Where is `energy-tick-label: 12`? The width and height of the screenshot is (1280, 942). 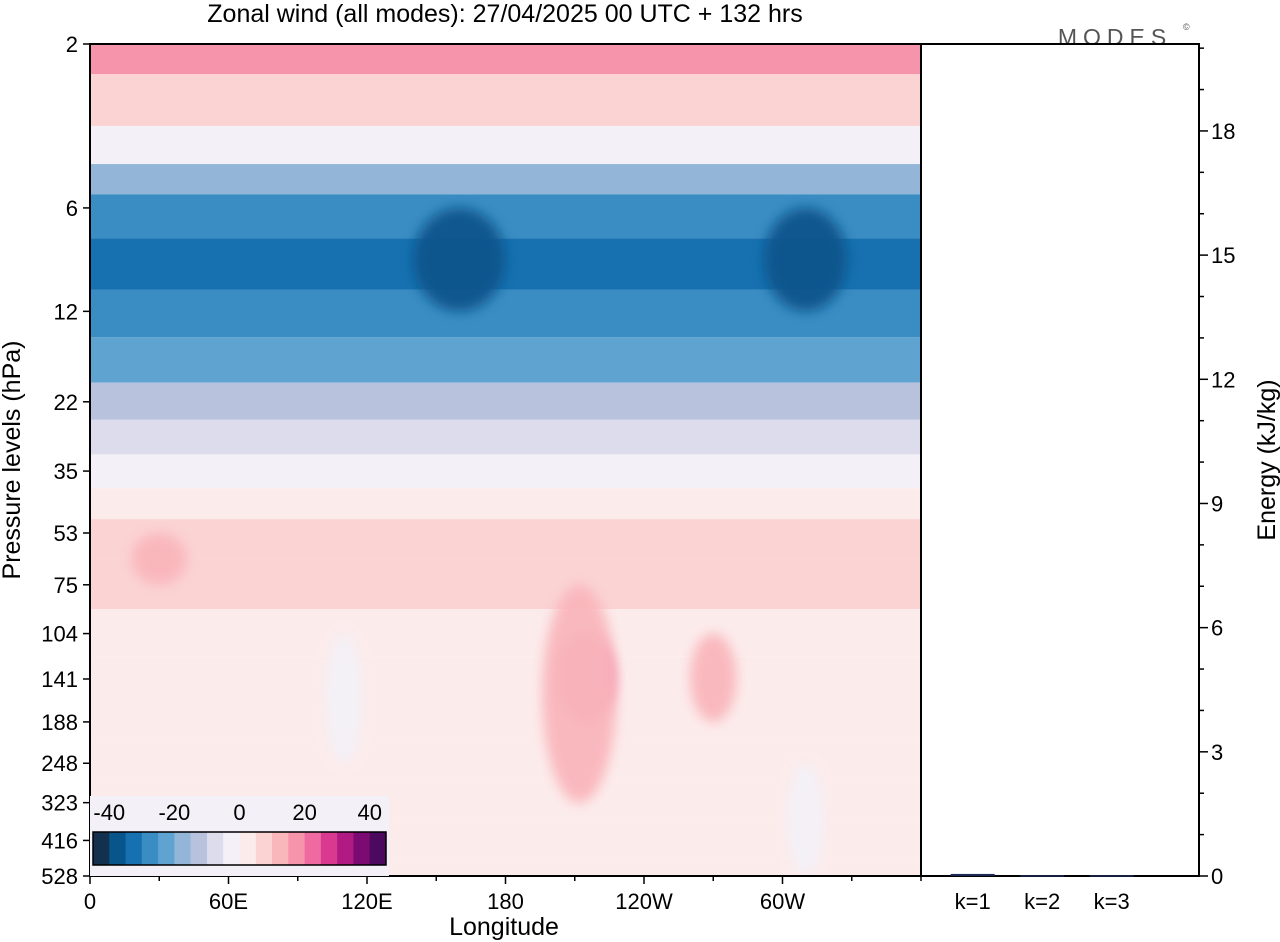
energy-tick-label: 12 is located at coordinates (1223, 379).